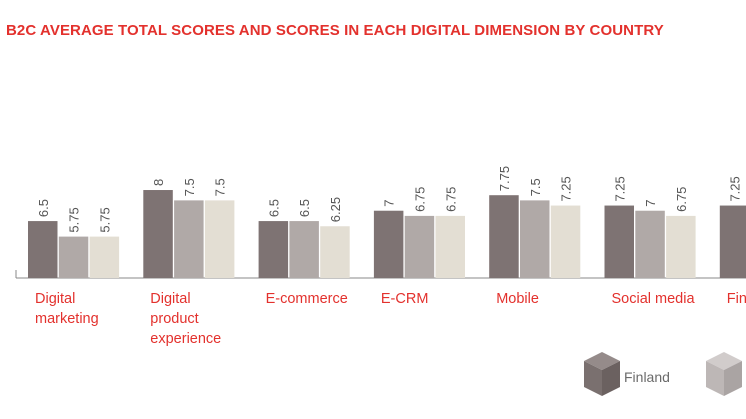  What do you see at coordinates (647, 377) in the screenshot?
I see `legend-label: Finland` at bounding box center [647, 377].